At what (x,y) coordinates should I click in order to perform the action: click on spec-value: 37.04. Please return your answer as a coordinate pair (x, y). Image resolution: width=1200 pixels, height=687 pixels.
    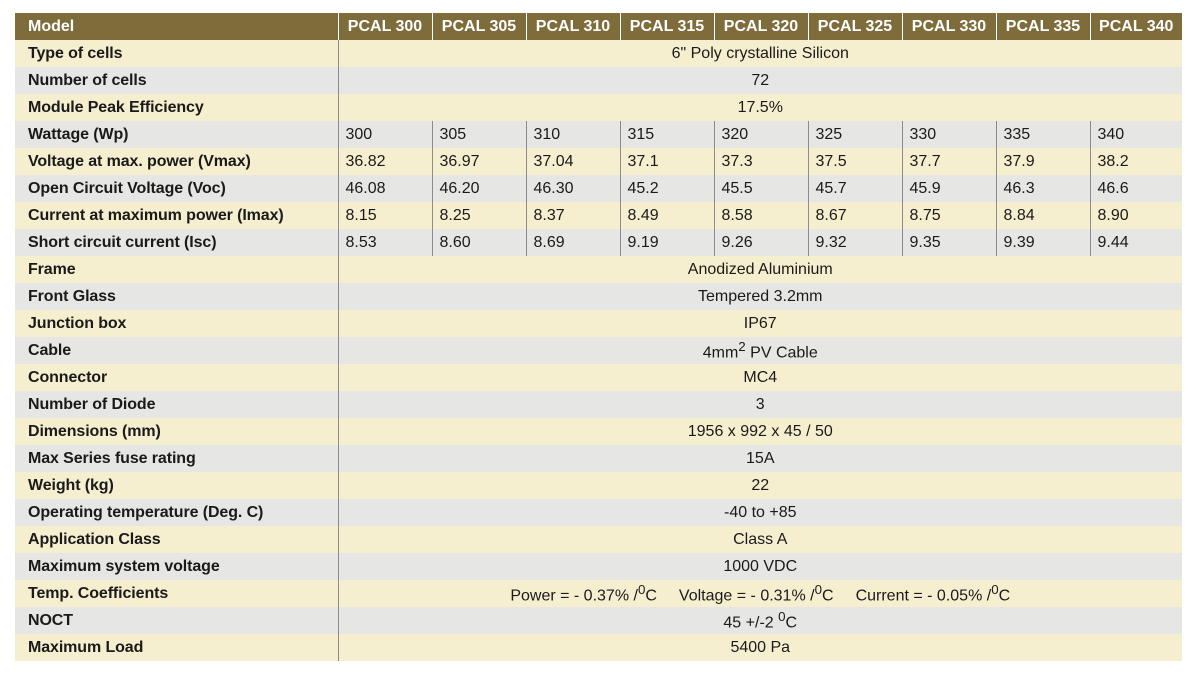
    Looking at the image, I should click on (572, 161).